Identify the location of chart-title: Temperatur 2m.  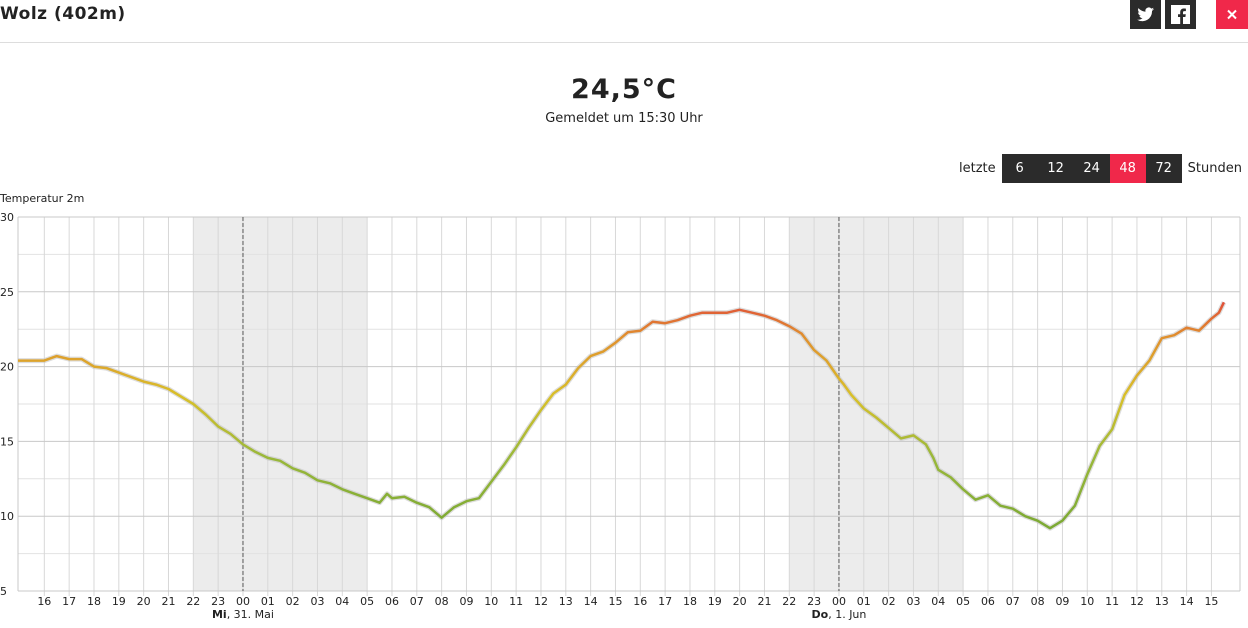
(42, 198).